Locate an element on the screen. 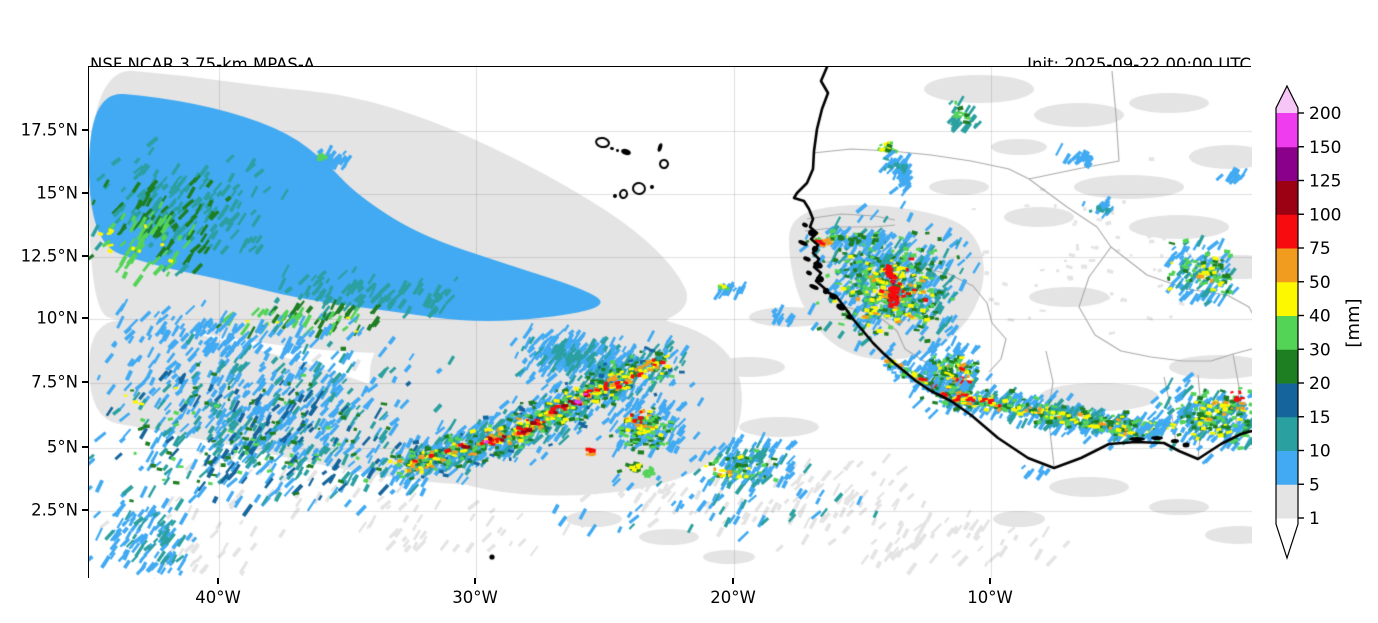  colorbar-tick-label: 30 is located at coordinates (1320, 350).